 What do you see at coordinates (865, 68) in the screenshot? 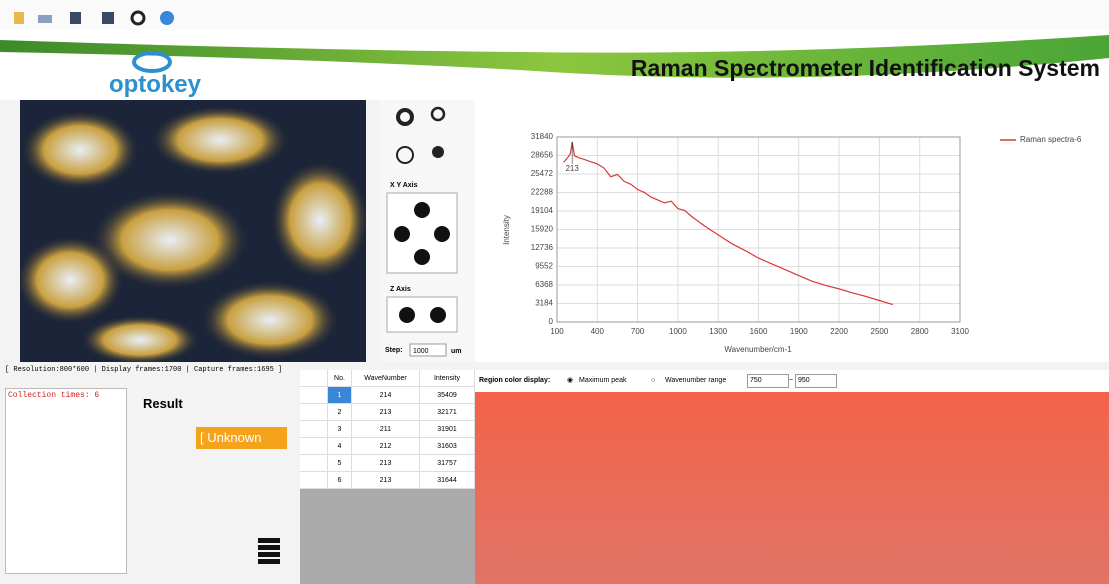
I see `app-title: Raman Spectrometer Identification System` at bounding box center [865, 68].